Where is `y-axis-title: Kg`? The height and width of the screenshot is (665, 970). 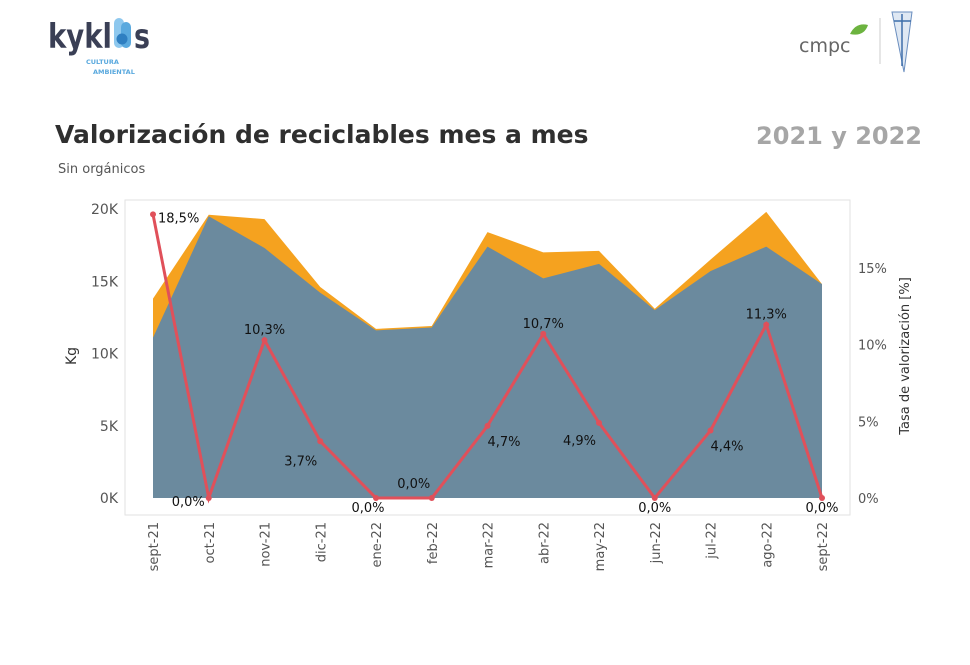 y-axis-title: Kg is located at coordinates (72, 356).